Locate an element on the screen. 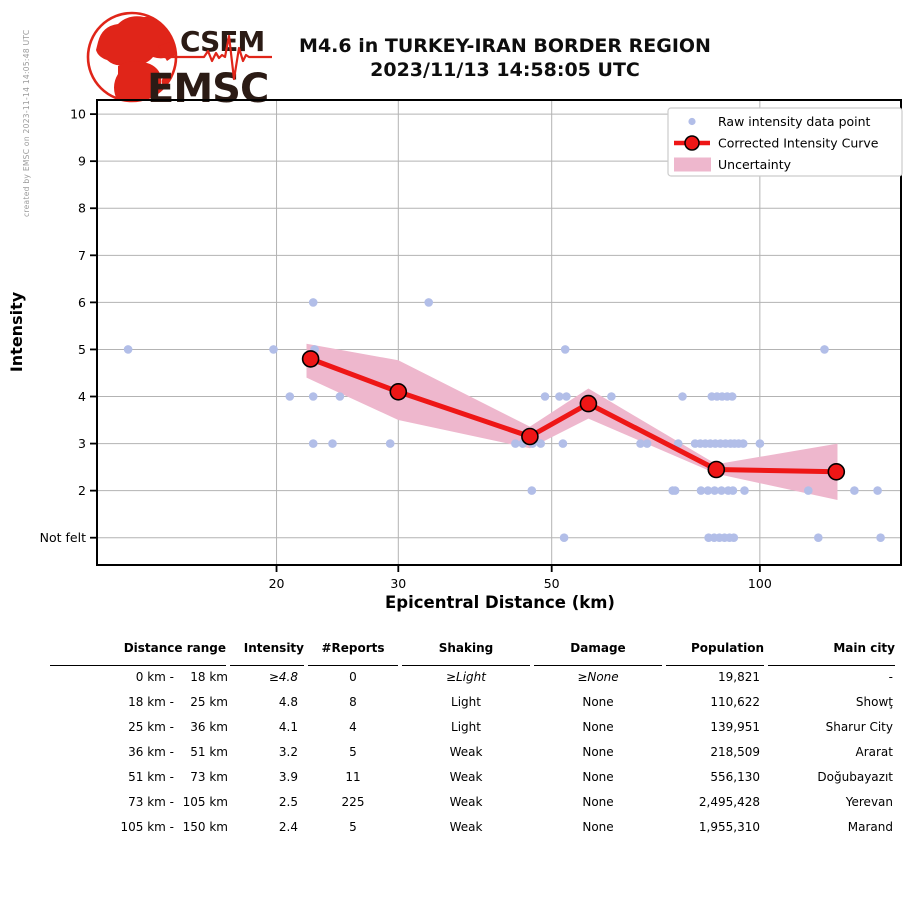 The height and width of the screenshot is (905, 915). cell-intensity: 2.4 is located at coordinates (288, 826).